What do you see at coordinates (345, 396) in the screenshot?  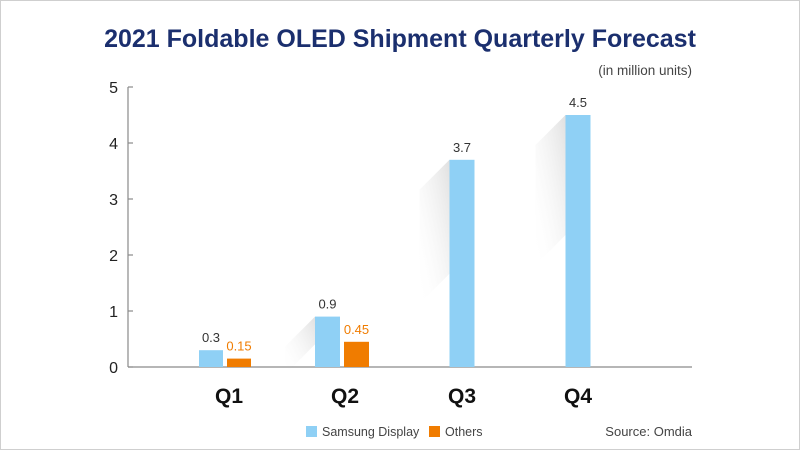 I see `x-tick-label-q2: Q2` at bounding box center [345, 396].